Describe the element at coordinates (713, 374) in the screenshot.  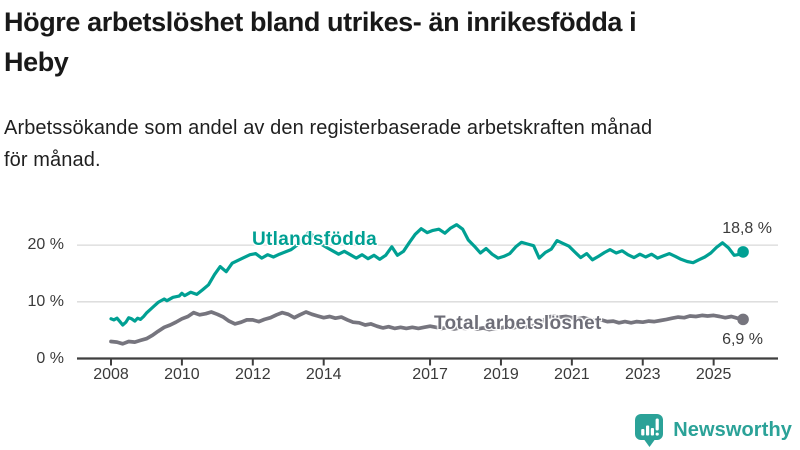
I see `x-tick-label: 2025` at that location.